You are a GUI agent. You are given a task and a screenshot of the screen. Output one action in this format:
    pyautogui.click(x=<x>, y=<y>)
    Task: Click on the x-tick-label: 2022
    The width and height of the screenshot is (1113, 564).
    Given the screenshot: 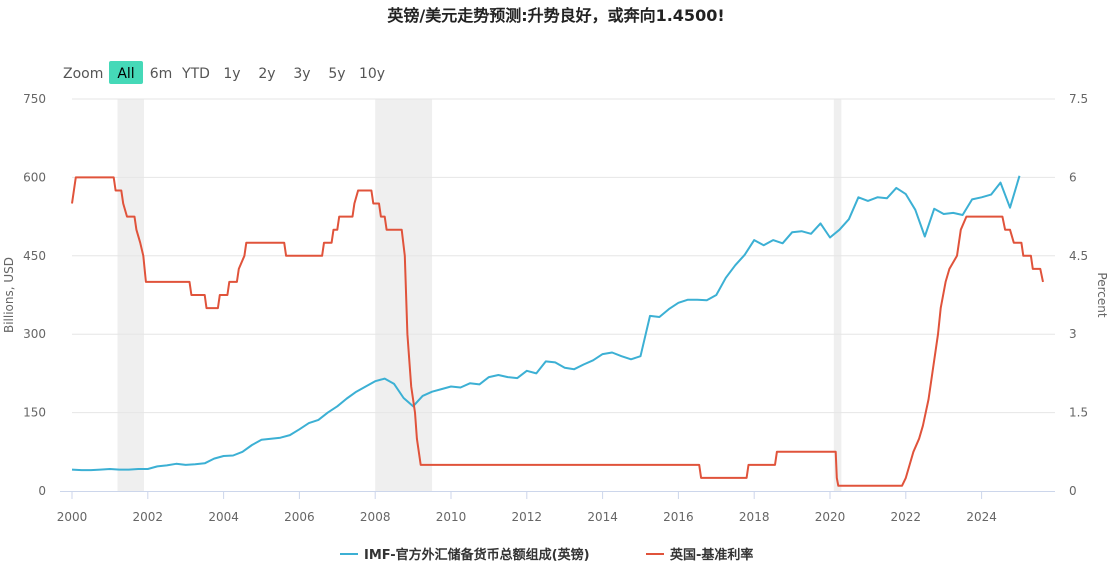 What is the action you would take?
    pyautogui.click(x=906, y=517)
    